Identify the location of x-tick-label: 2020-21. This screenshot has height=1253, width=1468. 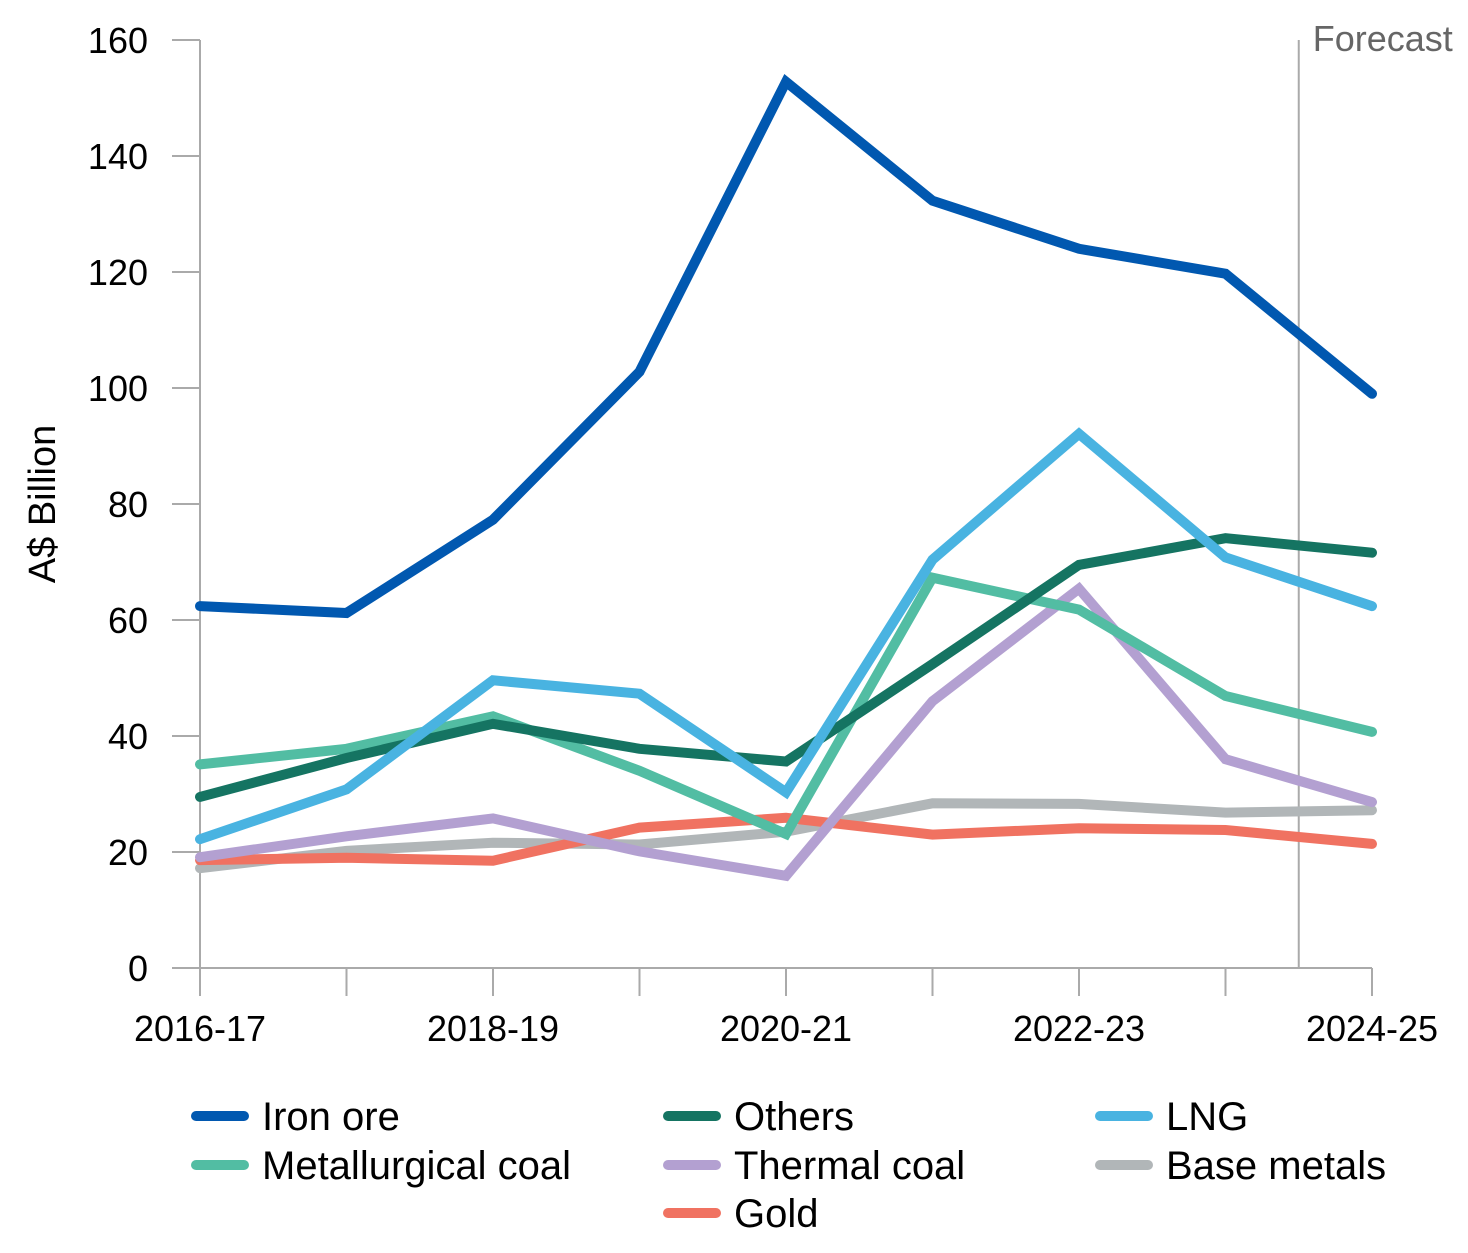
(786, 1028).